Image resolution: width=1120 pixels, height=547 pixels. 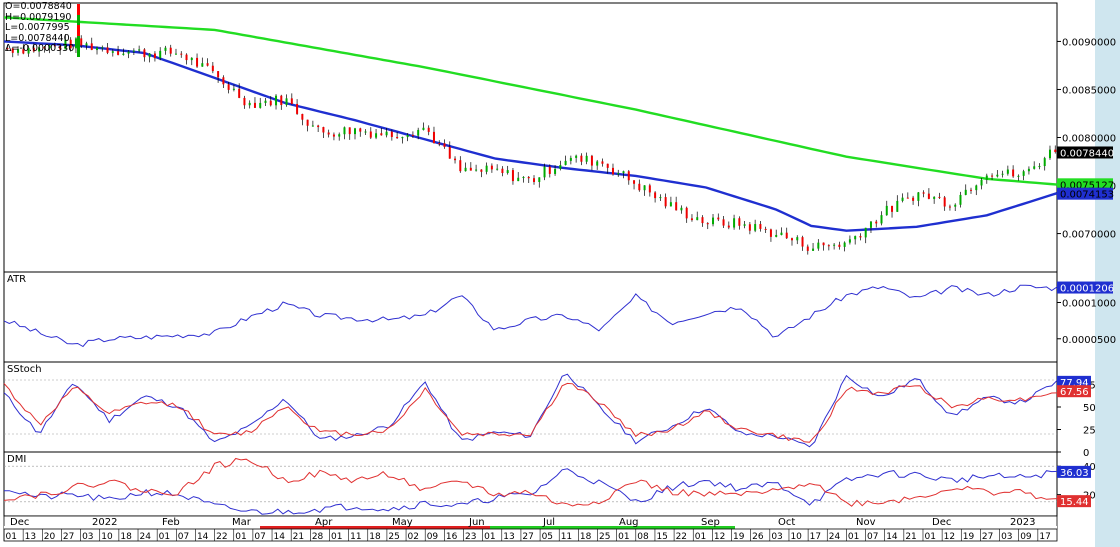 I want to click on x-day-label: 13, so click(x=30, y=537).